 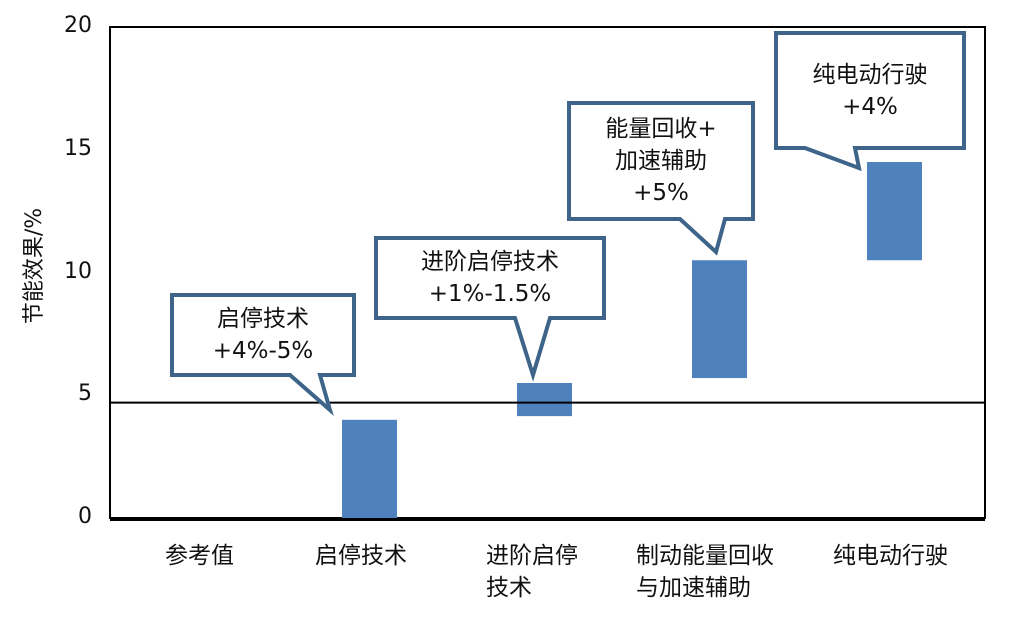 What do you see at coordinates (78, 148) in the screenshot?
I see `y-tick-label: 15` at bounding box center [78, 148].